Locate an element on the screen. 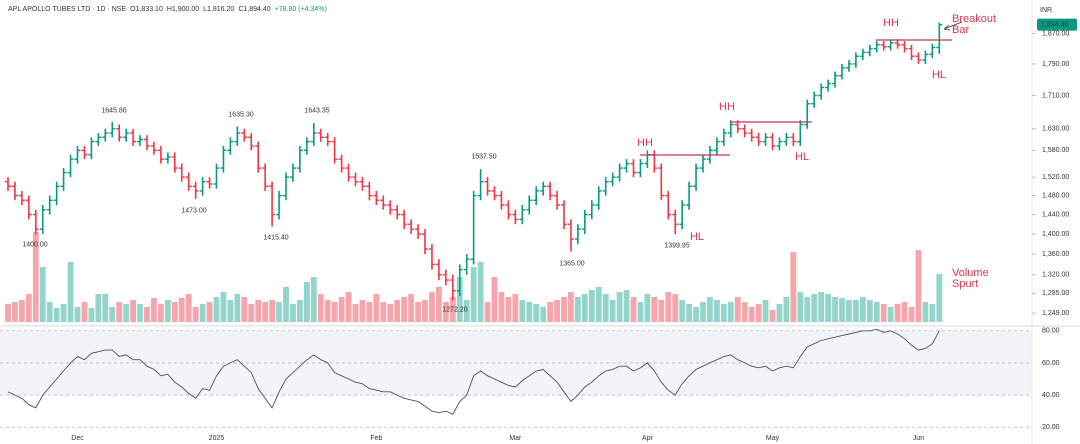  x-tick-label: Mar is located at coordinates (515, 438).